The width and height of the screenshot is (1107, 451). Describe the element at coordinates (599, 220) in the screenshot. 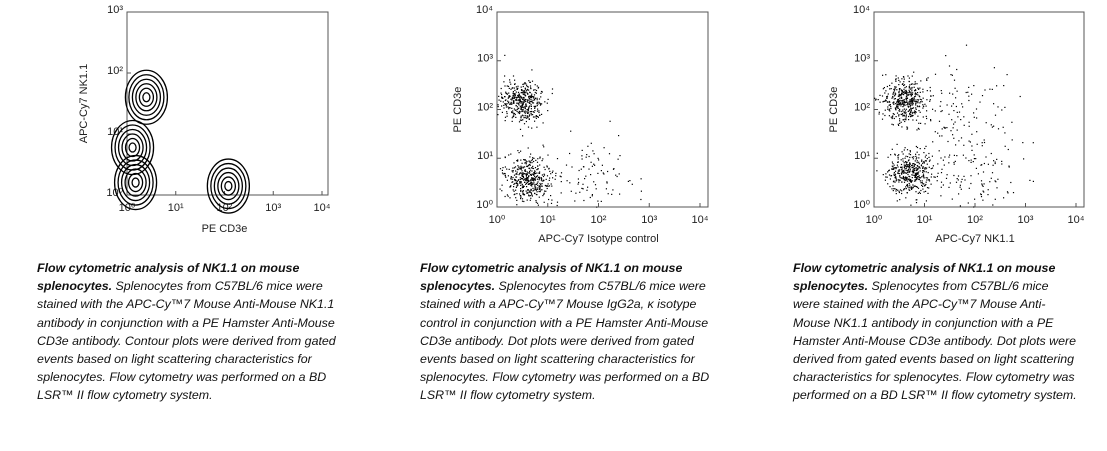

I see `x-tick-label: 10²` at that location.